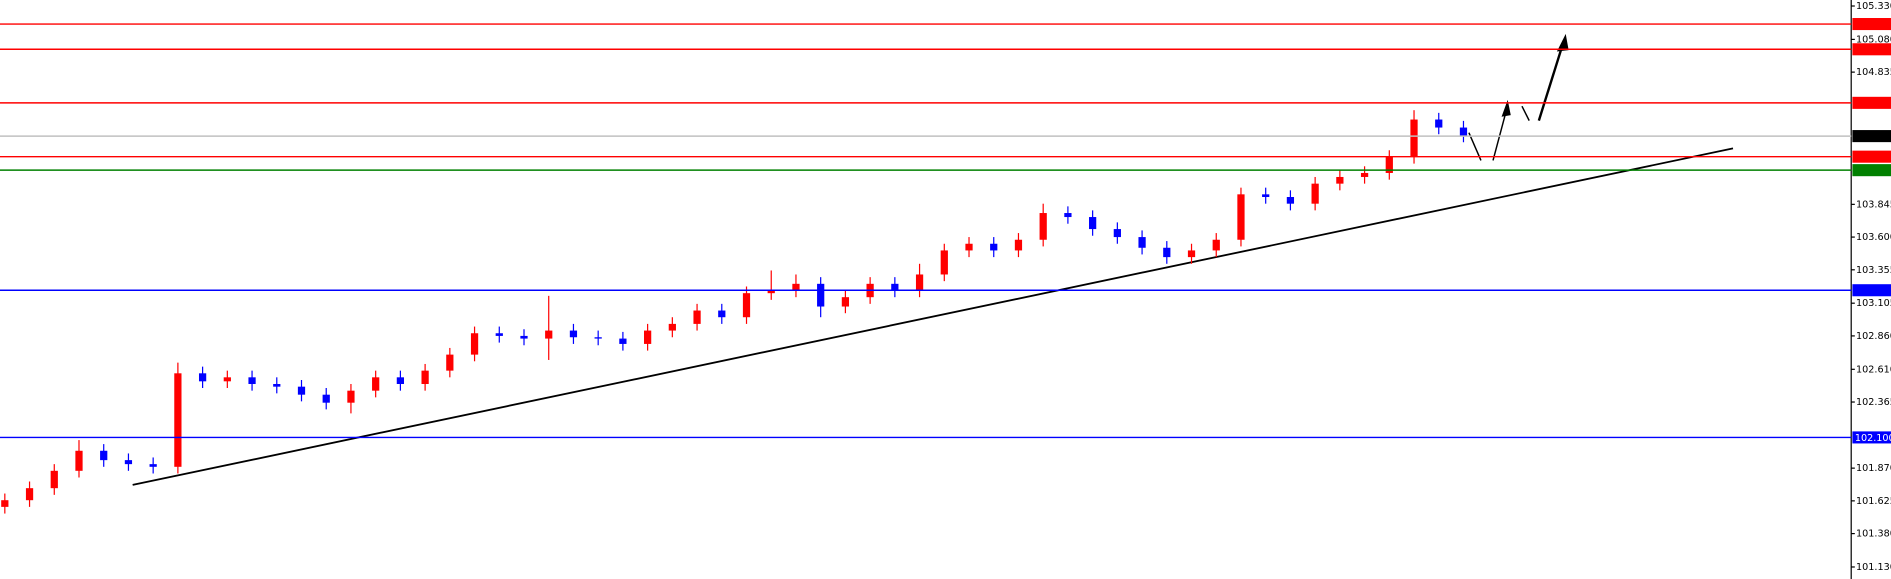 This screenshot has width=1891, height=579. Describe the element at coordinates (1873, 369) in the screenshot. I see `y-tick-label: 102.610` at that location.